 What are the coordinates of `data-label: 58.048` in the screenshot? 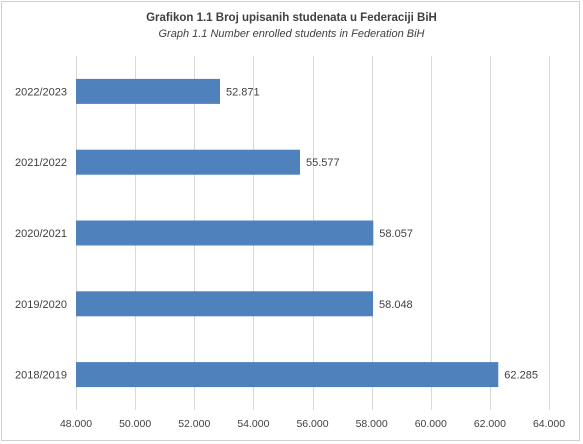 It's located at (396, 305).